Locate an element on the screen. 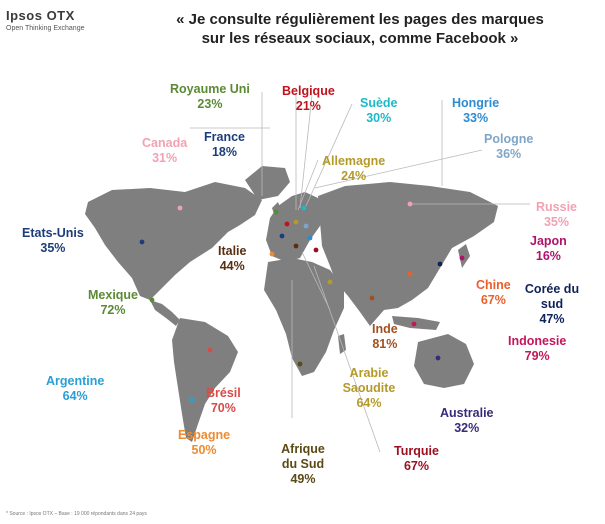 Image resolution: width=605 pixels, height=524 pixels. label-allemagne: Allemagne 24% is located at coordinates (354, 168).